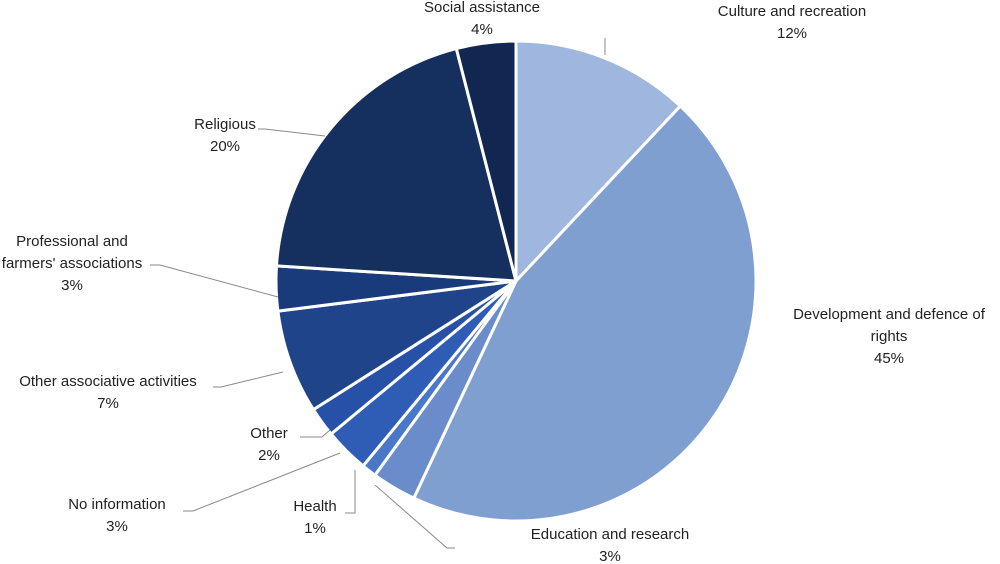  Describe the element at coordinates (117, 504) in the screenshot. I see `slice-label: No information` at that location.